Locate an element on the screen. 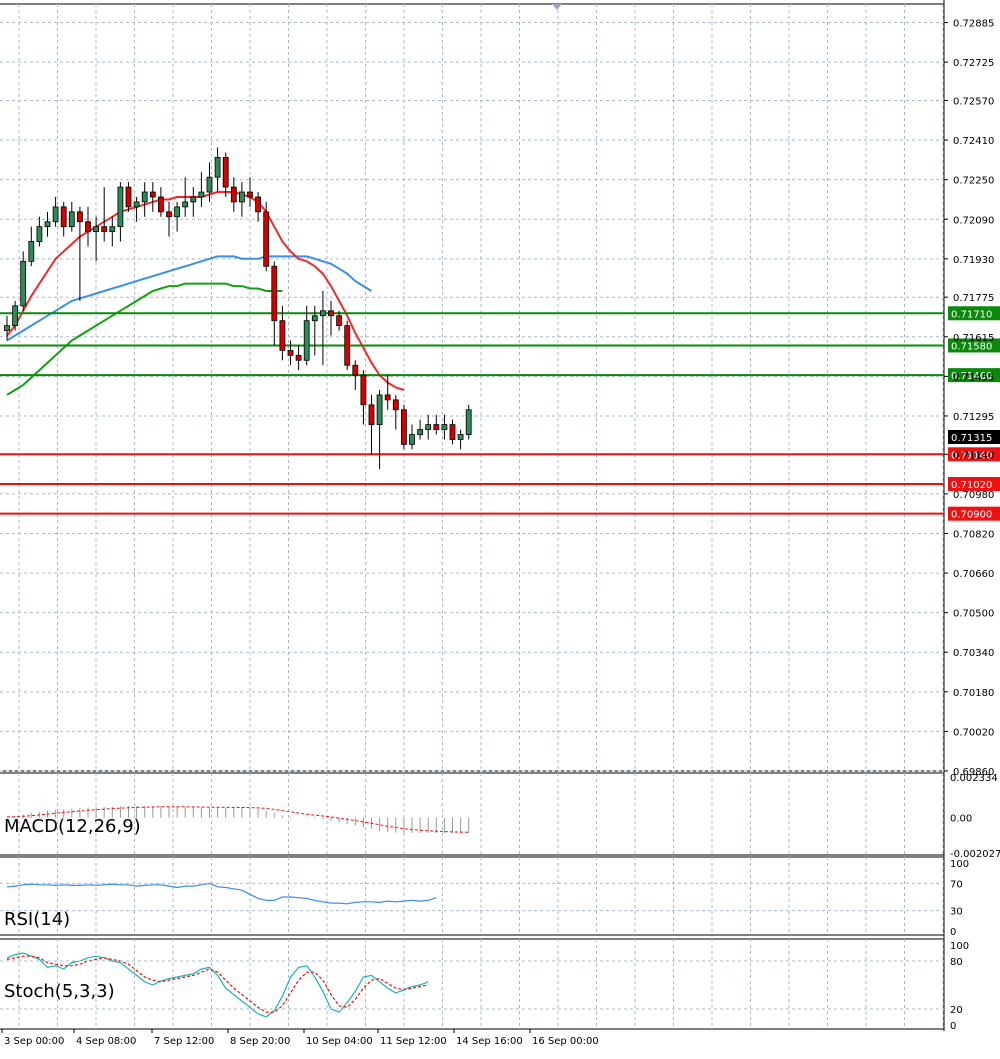  price-tick-label: 0.72725 is located at coordinates (973, 63).